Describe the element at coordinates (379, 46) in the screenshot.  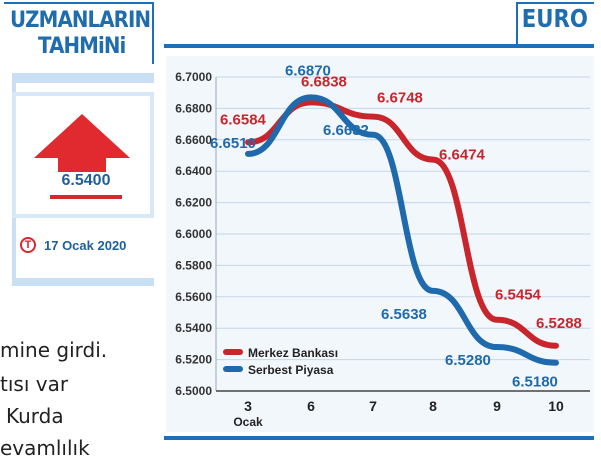
I see `header-rule` at that location.